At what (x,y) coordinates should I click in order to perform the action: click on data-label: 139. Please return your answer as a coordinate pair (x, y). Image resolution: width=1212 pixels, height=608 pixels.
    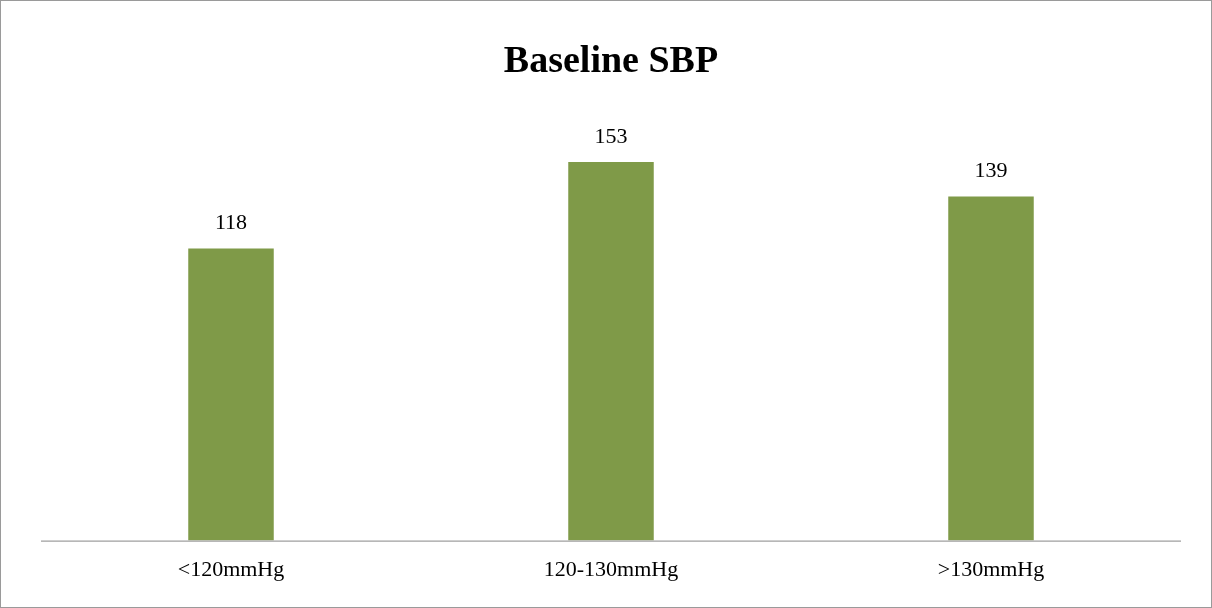
    Looking at the image, I should click on (991, 170).